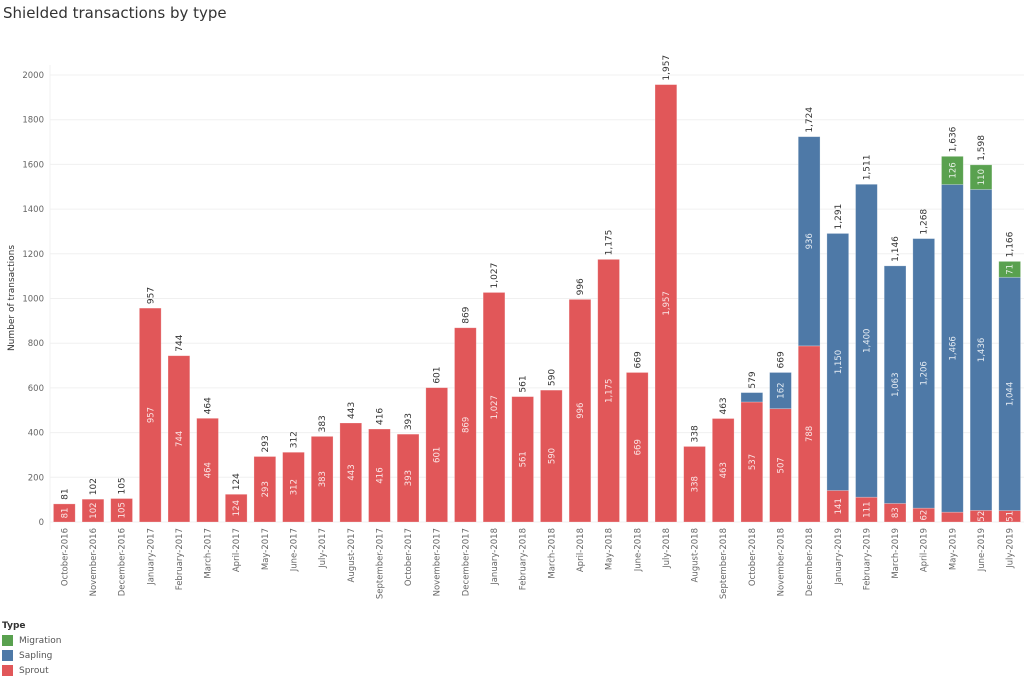 This screenshot has height=679, width=1024. What do you see at coordinates (952, 324) in the screenshot?
I see `bar-group: 1,466 126 1,636` at bounding box center [952, 324].